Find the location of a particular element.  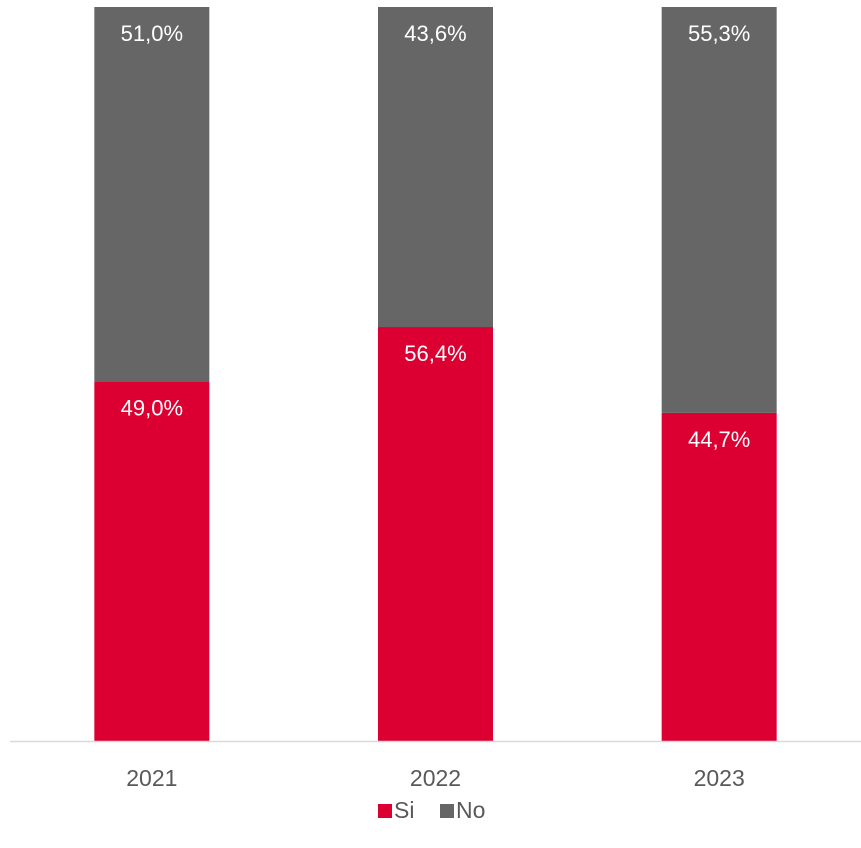

bar-si-2022 is located at coordinates (435, 534).